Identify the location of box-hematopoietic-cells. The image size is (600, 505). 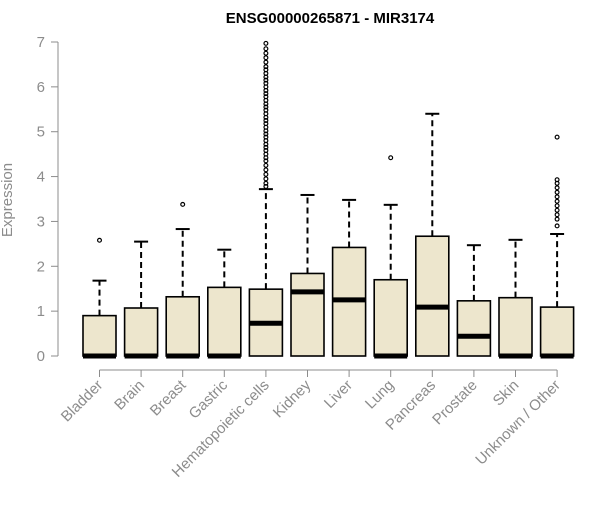
(266, 198).